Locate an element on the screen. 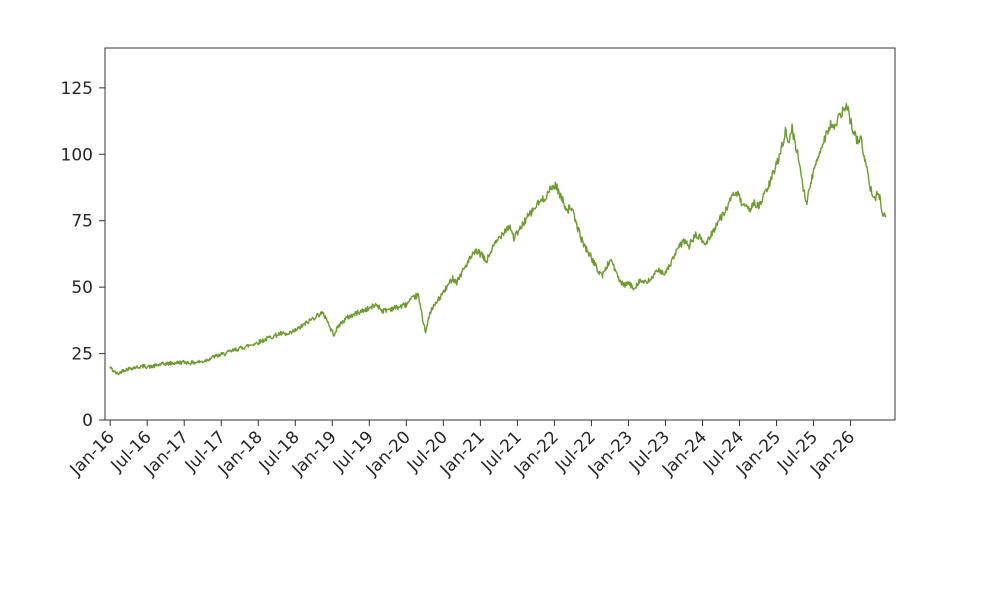  y-tick-label: 25 is located at coordinates (82, 355).